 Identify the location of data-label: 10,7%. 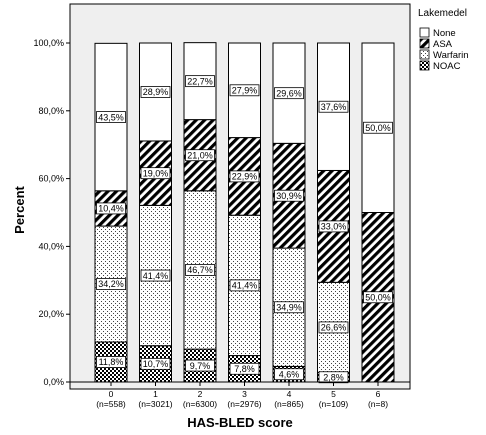
(156, 364).